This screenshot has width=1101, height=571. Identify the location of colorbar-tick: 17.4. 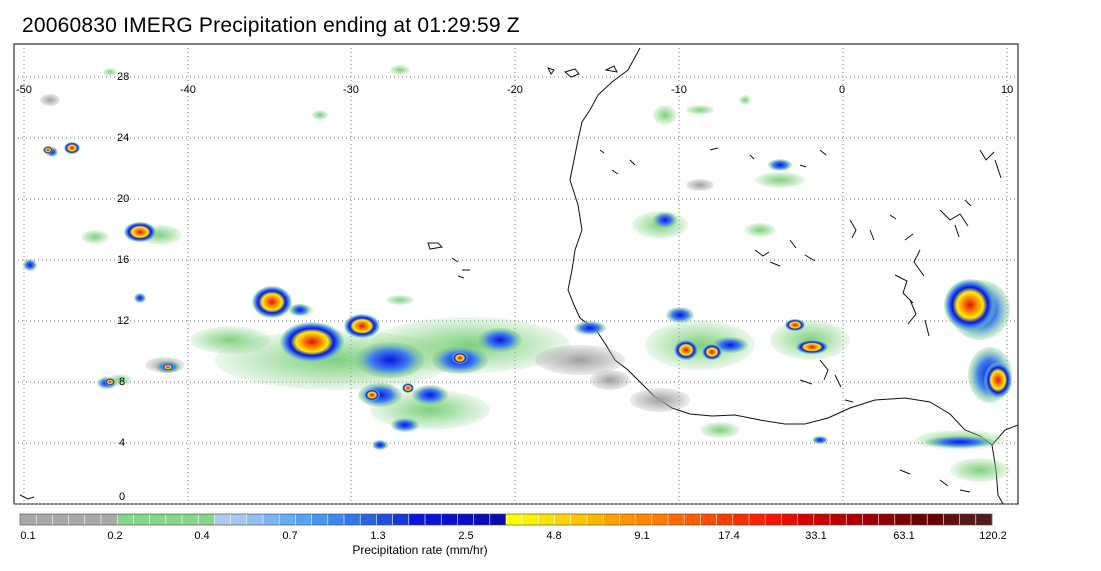
(729, 536).